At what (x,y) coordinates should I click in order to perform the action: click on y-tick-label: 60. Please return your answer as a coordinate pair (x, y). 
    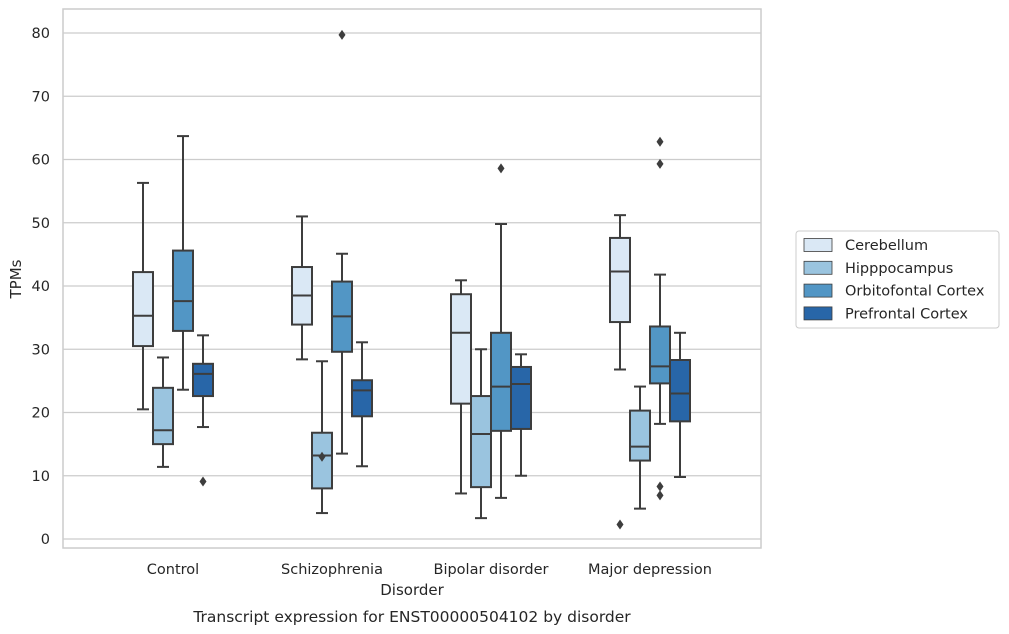
    Looking at the image, I should click on (41, 161).